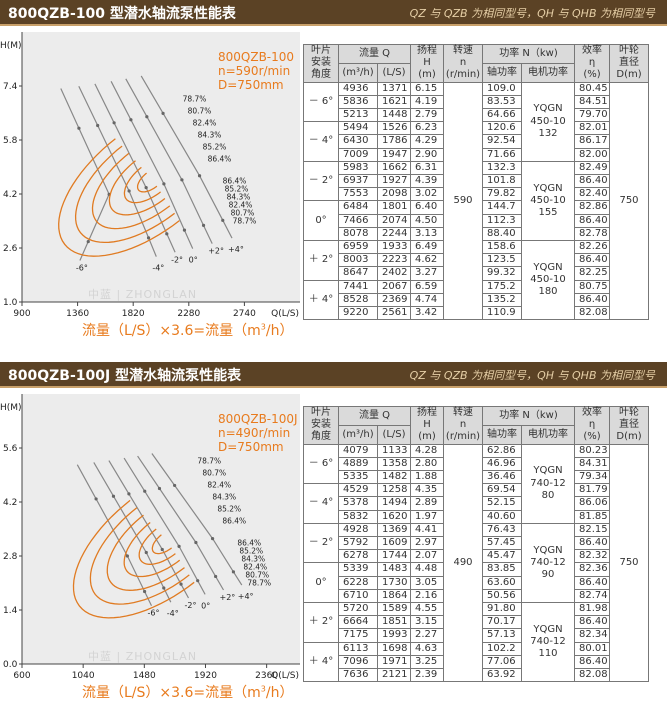 The height and width of the screenshot is (718, 667). I want to click on table-row: － 2° 5983 1662 6.31 132.3 YQGN 450-10 155 82.49, so click(476, 201).